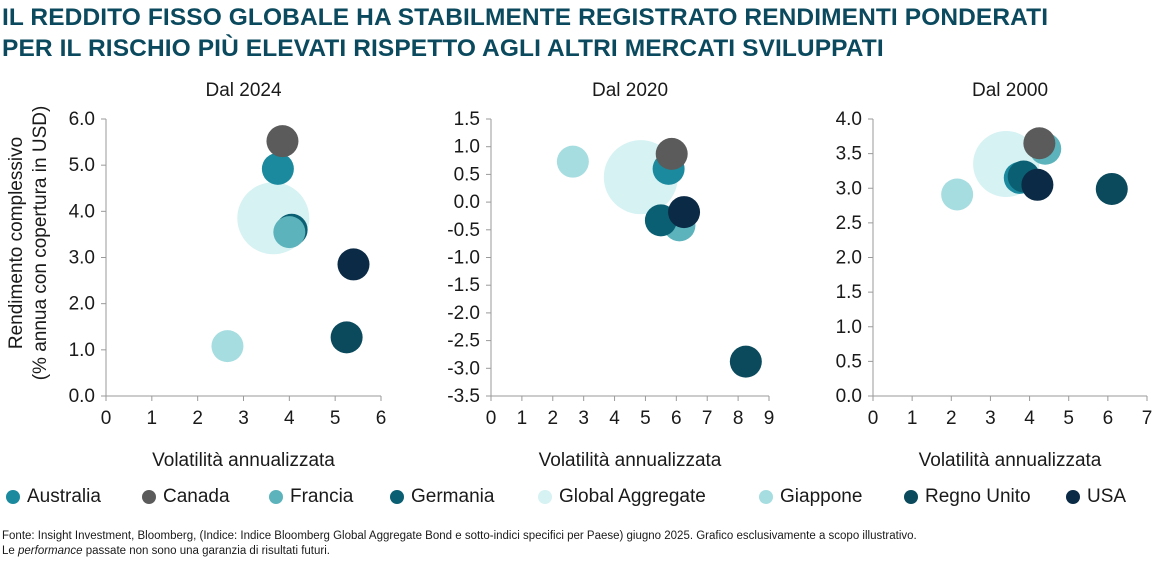 Image resolution: width=1167 pixels, height=563 pixels. Describe the element at coordinates (64, 496) in the screenshot. I see `legend-label: Australia` at that location.